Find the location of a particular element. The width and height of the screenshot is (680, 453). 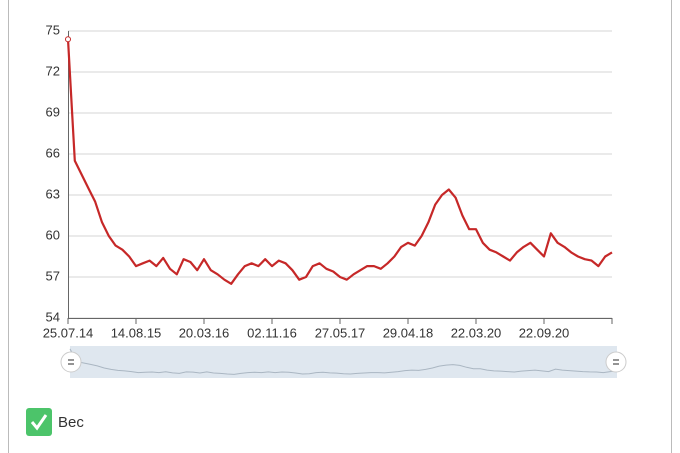

legend-checkbox is located at coordinates (39, 422).